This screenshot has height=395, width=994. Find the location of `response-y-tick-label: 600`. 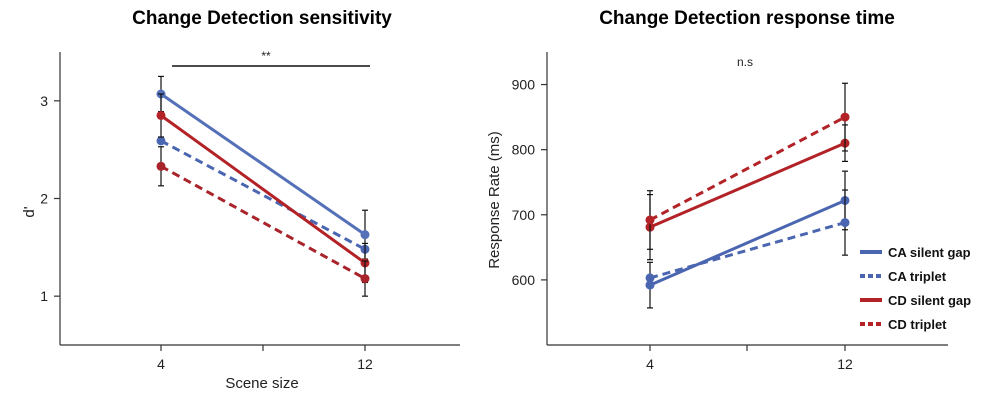

response-y-tick-label: 600 is located at coordinates (524, 280).